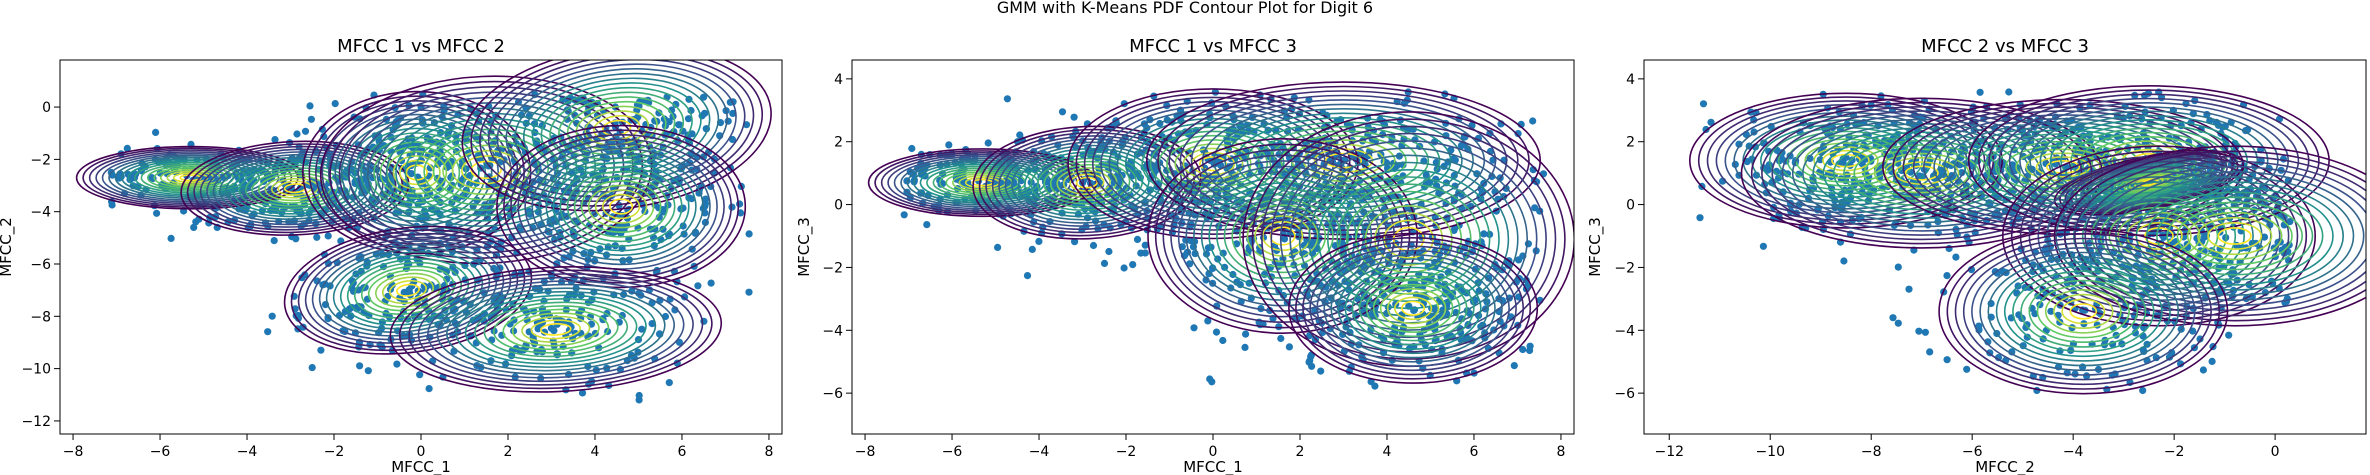 The width and height of the screenshot is (2370, 475). What do you see at coordinates (1126, 452) in the screenshot?
I see `x-tick-label: −2` at bounding box center [1126, 452].